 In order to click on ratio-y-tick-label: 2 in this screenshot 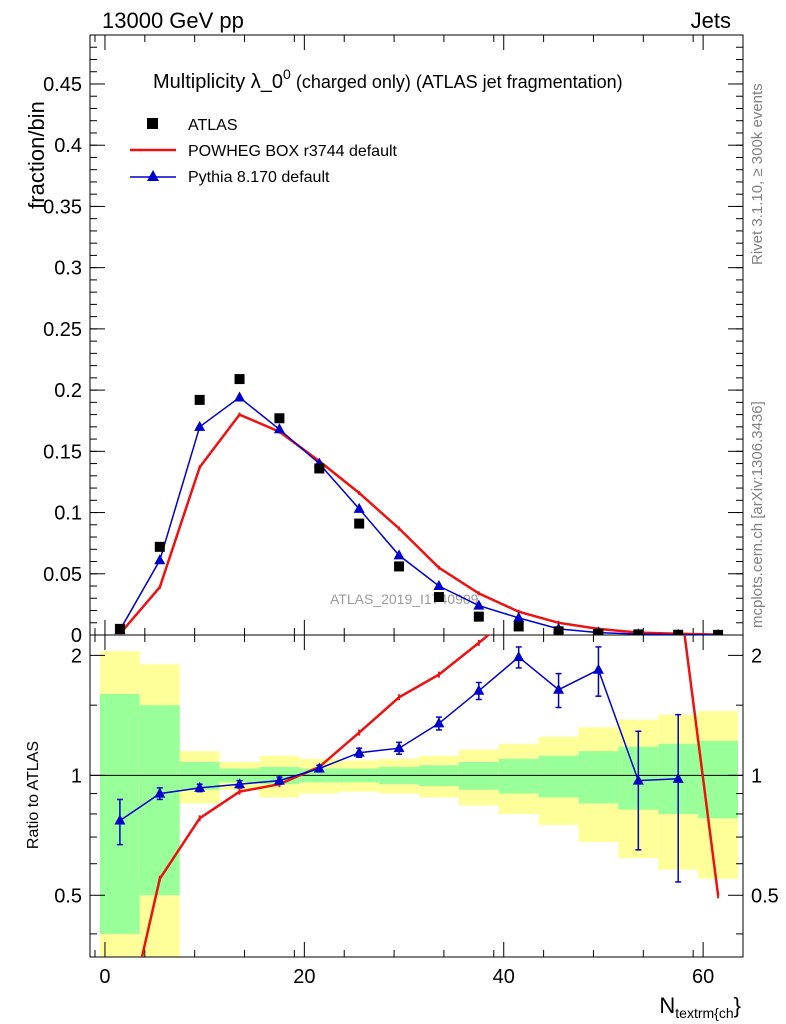, I will do `click(76, 656)`.